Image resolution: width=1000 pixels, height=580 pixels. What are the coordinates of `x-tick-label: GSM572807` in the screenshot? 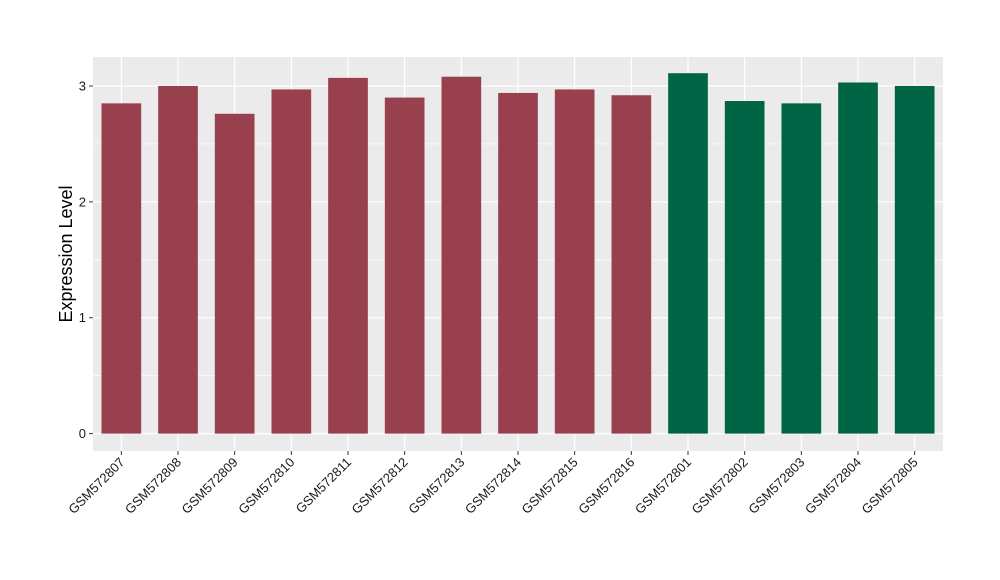 It's located at (96, 486).